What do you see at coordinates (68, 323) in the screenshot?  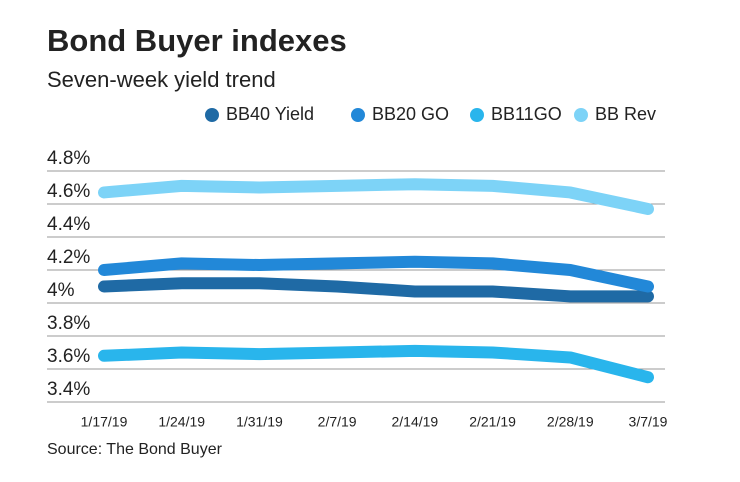 I see `y-tick-label: 3.8%` at bounding box center [68, 323].